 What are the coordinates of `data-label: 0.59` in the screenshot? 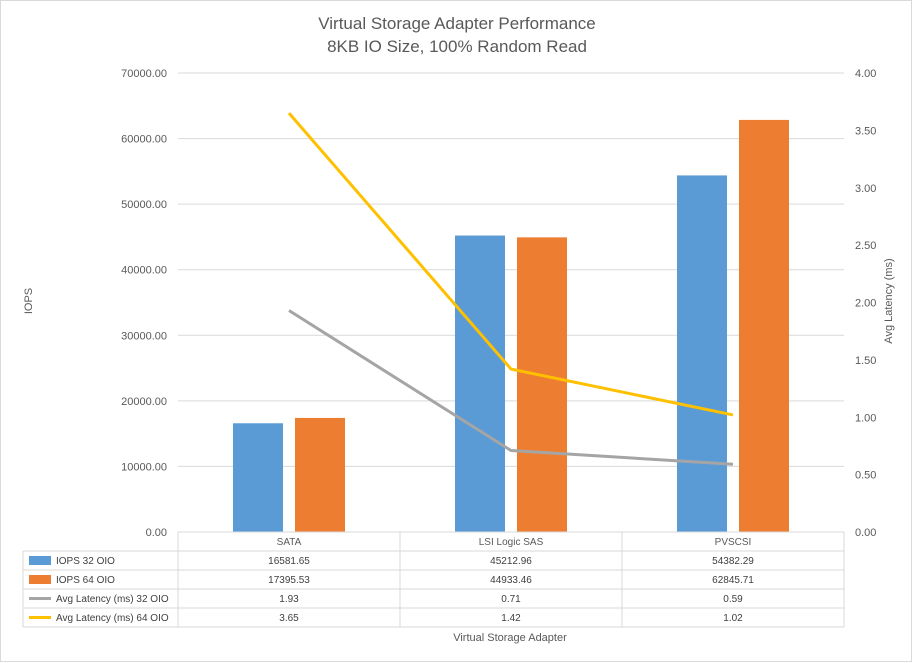 It's located at (733, 599).